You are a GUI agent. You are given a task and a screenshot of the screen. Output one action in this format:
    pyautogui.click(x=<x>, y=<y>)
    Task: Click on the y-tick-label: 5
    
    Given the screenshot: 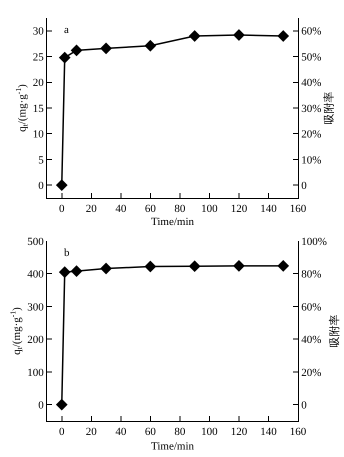 What is the action you would take?
    pyautogui.click(x=41, y=160)
    